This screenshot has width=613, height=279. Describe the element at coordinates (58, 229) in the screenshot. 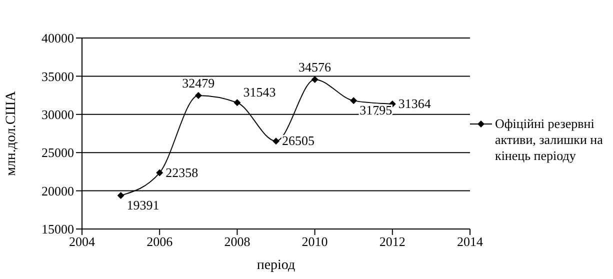

I see `y-tick-label: 15000` at that location.